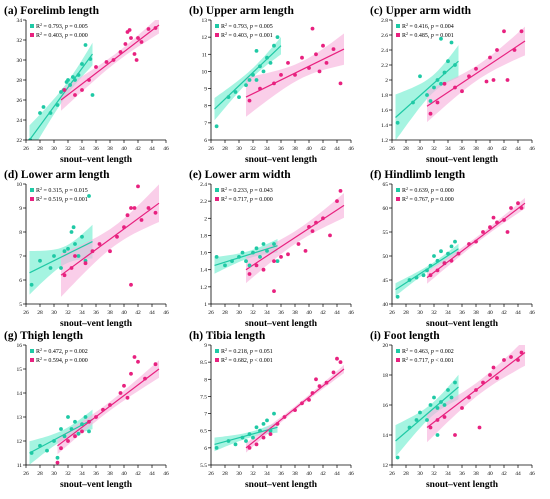 The image size is (550, 499). What do you see at coordinates (384, 36) in the screenshot?
I see `y-tick-label: 2.6` at bounding box center [384, 36].